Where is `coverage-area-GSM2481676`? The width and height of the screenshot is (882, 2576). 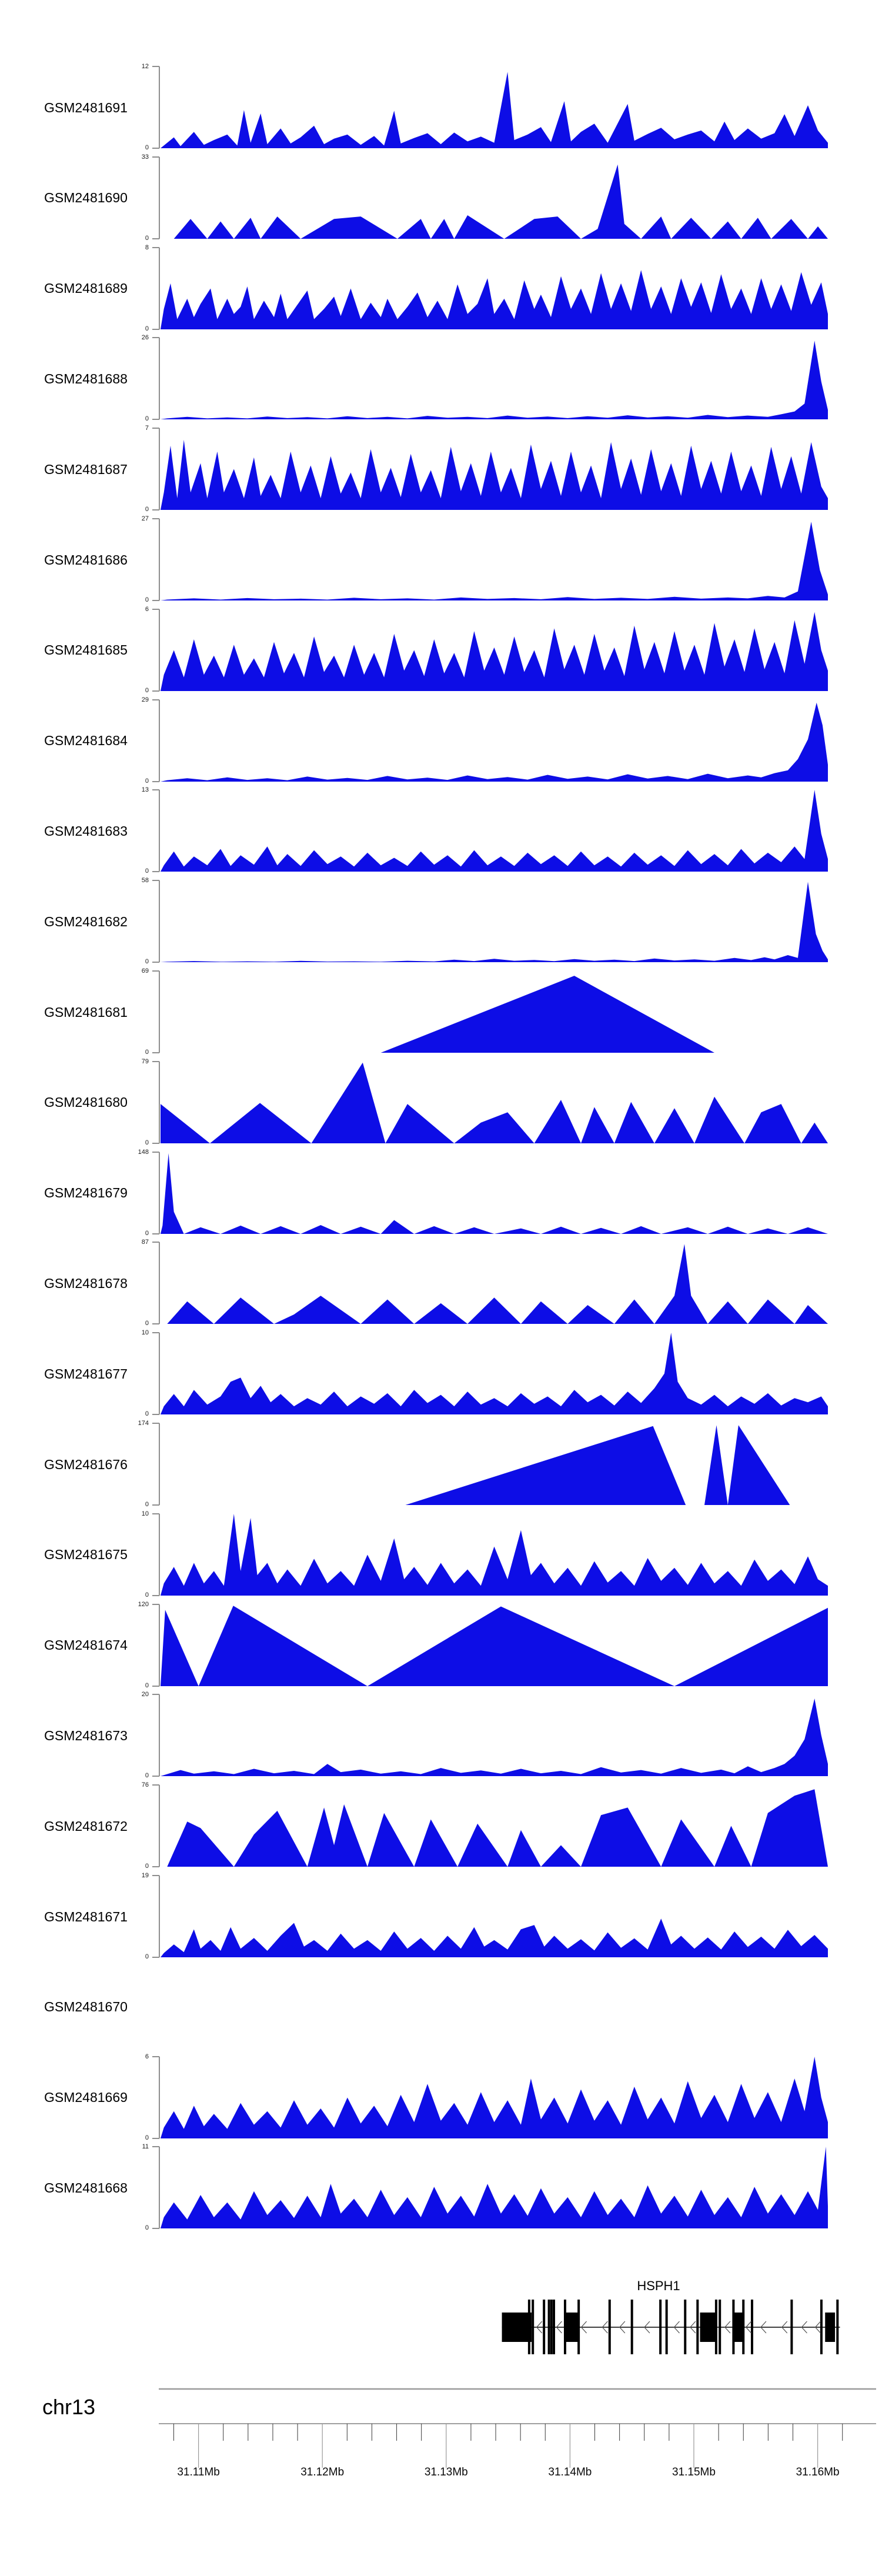 coverage-area-GSM2481676 is located at coordinates (494, 1465).